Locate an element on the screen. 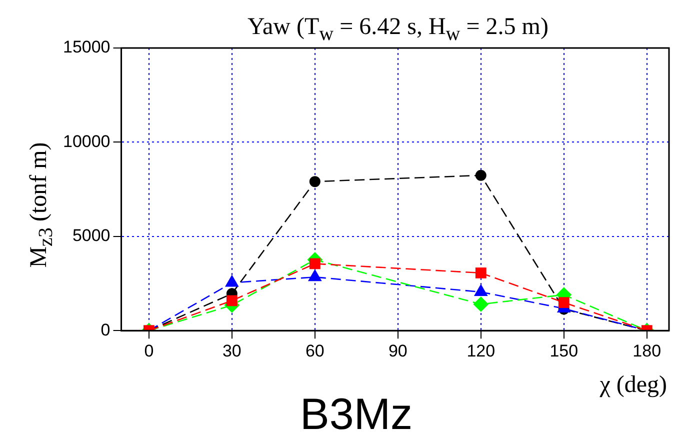  x-axis-title: χ (deg) is located at coordinates (633, 385).